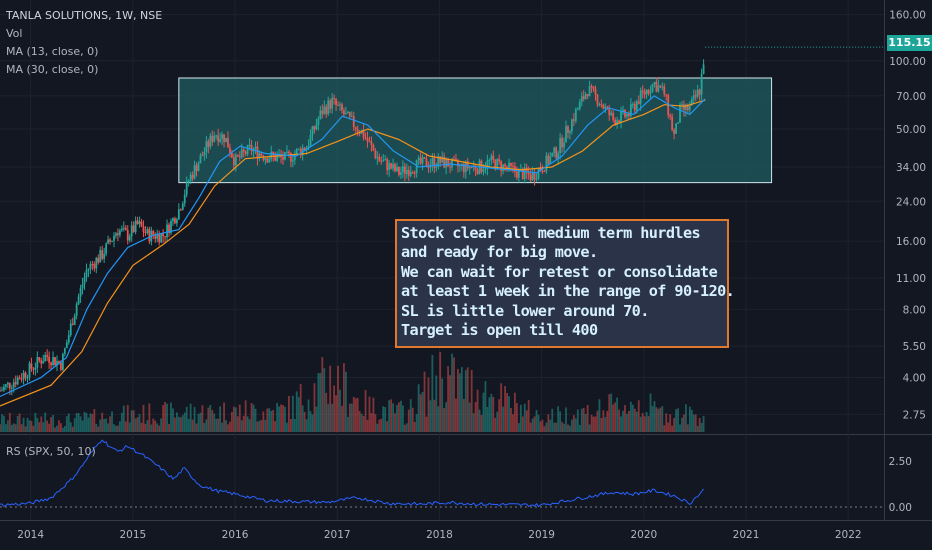 This screenshot has width=932, height=550. Describe the element at coordinates (52, 69) in the screenshot. I see `ma30-legend: MA (30, close, 0)` at that location.